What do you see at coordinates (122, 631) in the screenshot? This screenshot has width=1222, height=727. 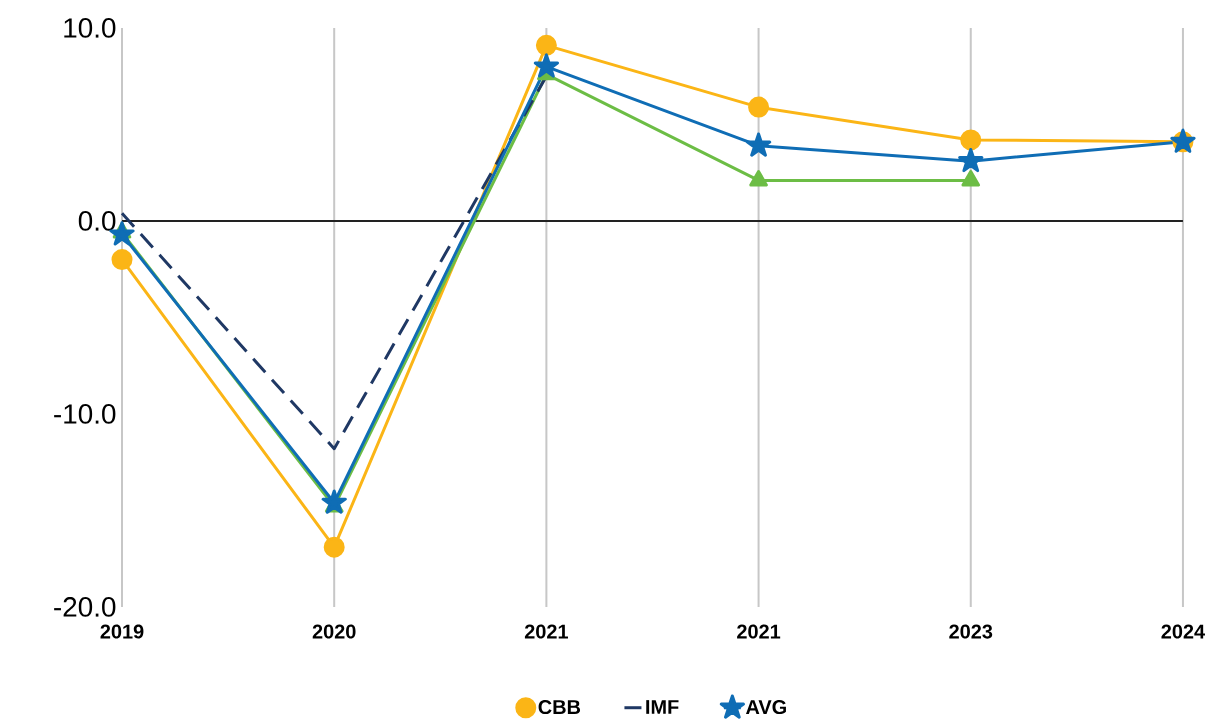 I see `x-tick-label: 2019` at bounding box center [122, 631].